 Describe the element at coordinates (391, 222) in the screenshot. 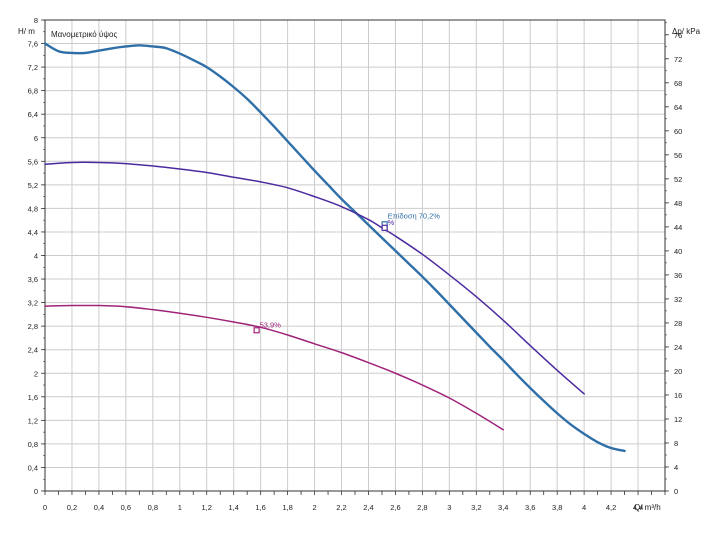

I see `operating-point-label: %` at that location.